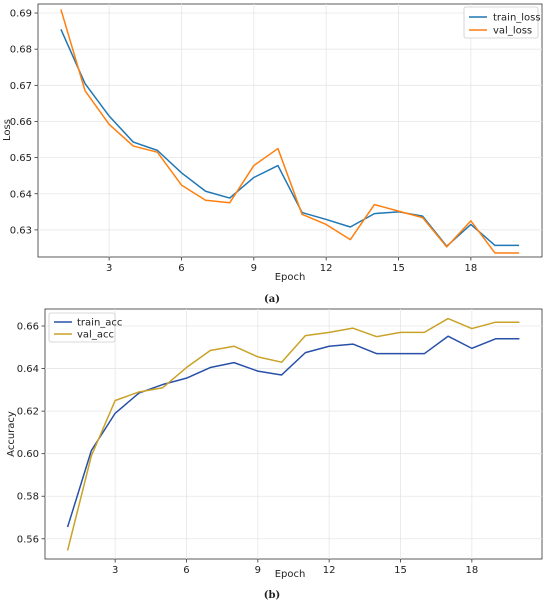 The image size is (550, 604). What do you see at coordinates (95, 335) in the screenshot?
I see `legend-label-val-acc: val_acc` at bounding box center [95, 335].